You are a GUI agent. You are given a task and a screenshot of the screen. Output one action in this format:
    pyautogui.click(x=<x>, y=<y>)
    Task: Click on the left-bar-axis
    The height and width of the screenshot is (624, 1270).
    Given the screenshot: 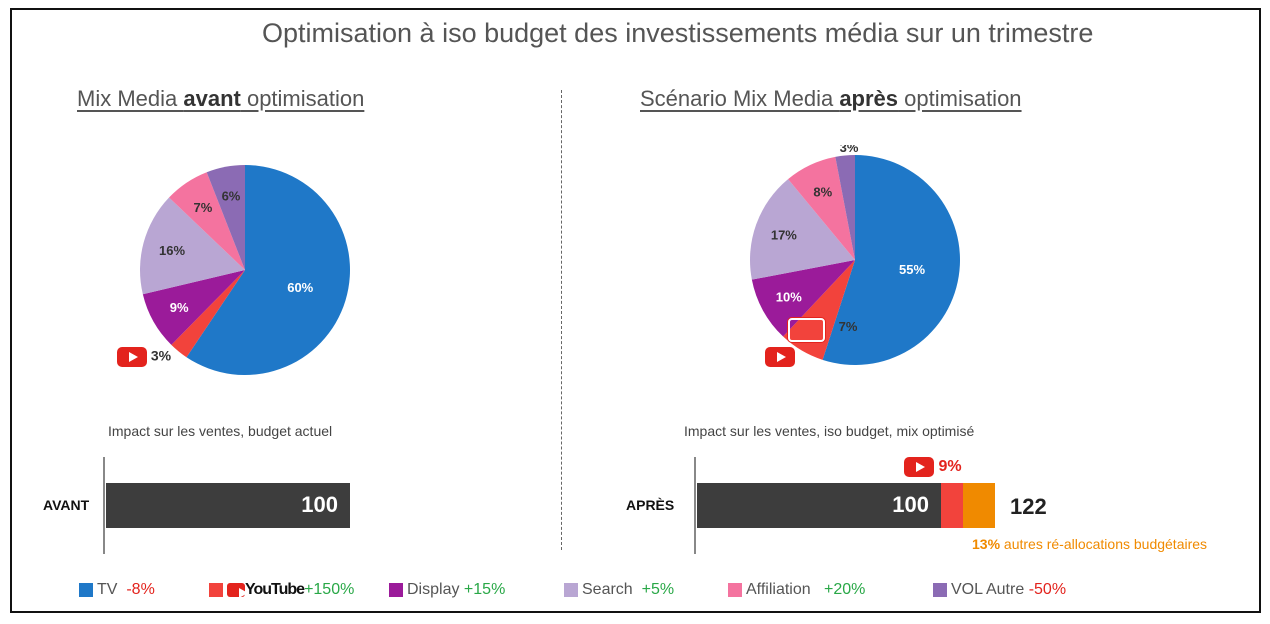 What is the action you would take?
    pyautogui.click(x=104, y=505)
    